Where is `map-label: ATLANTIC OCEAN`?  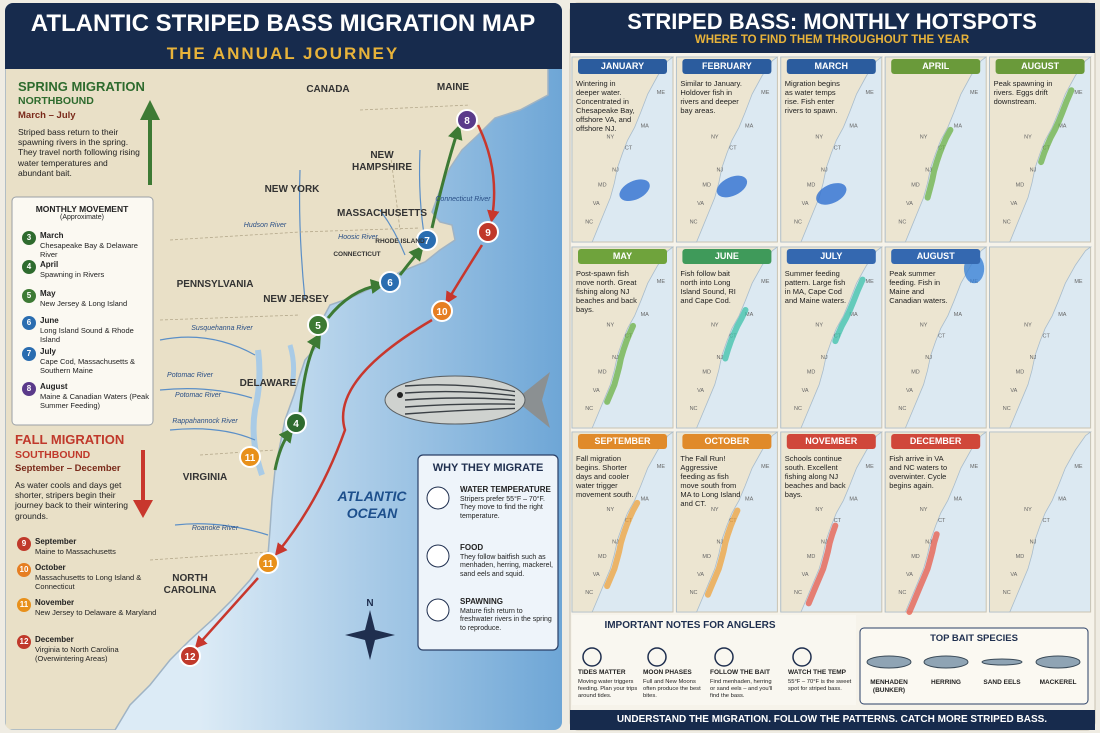
map-label: ATLANTIC OCEAN is located at coordinates (372, 504).